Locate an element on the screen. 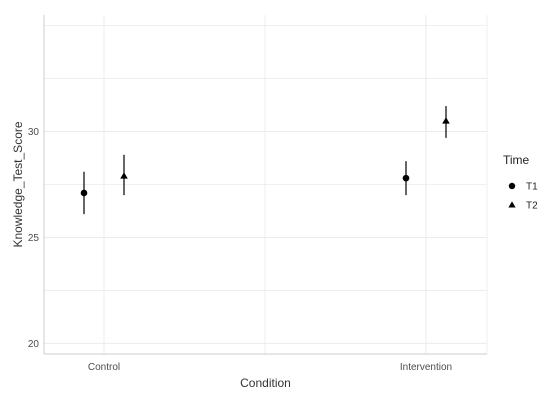 This screenshot has width=550, height=401. x-tick-label: Intervention is located at coordinates (426, 367).